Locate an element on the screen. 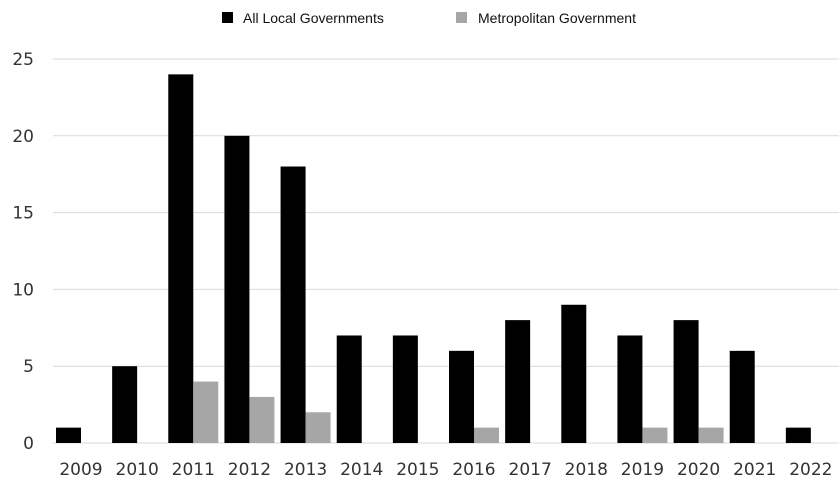  x-tick-label-2013: 2013 is located at coordinates (305, 470).